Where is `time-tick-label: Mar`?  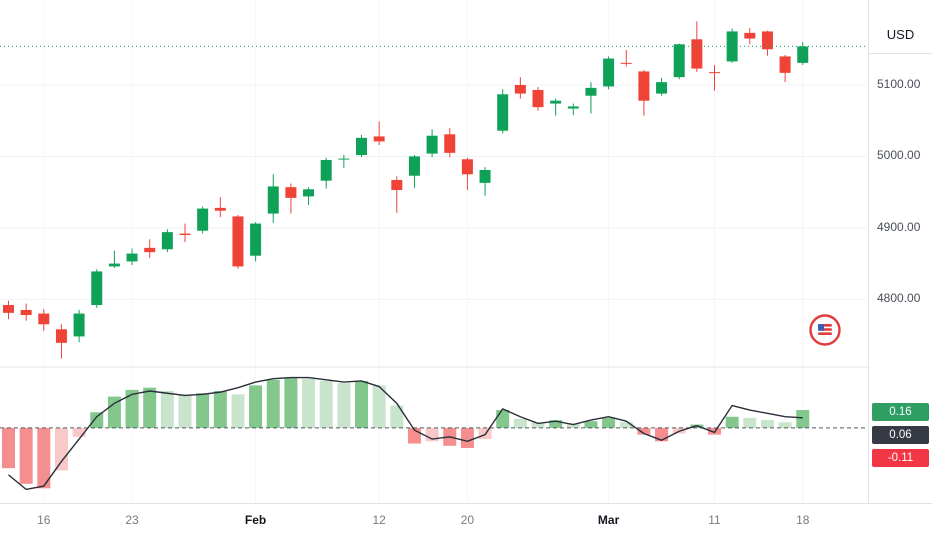 time-tick-label: Mar is located at coordinates (608, 520).